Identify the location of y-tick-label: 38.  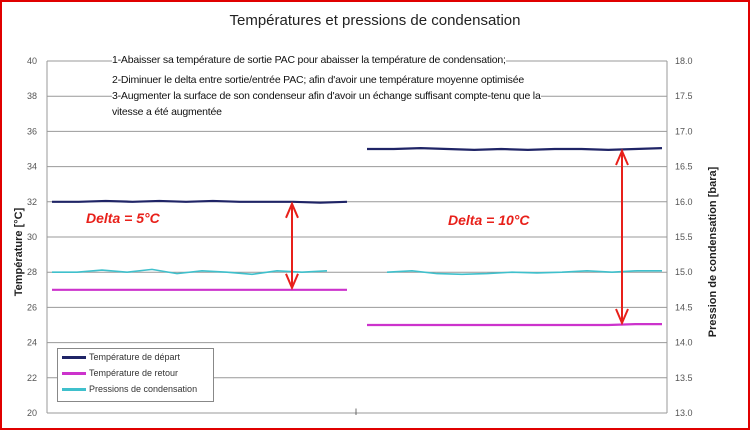
(32, 96).